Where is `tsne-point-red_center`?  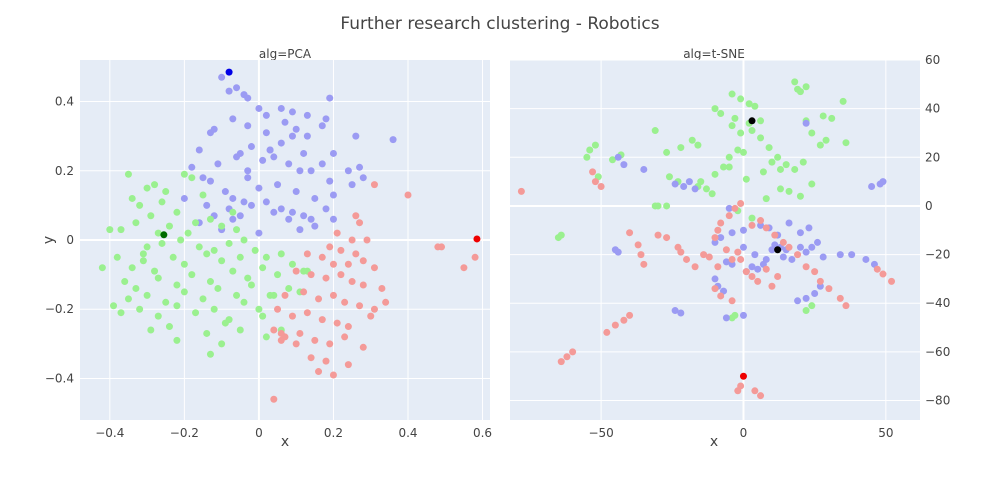
tsne-point-red_center is located at coordinates (743, 376).